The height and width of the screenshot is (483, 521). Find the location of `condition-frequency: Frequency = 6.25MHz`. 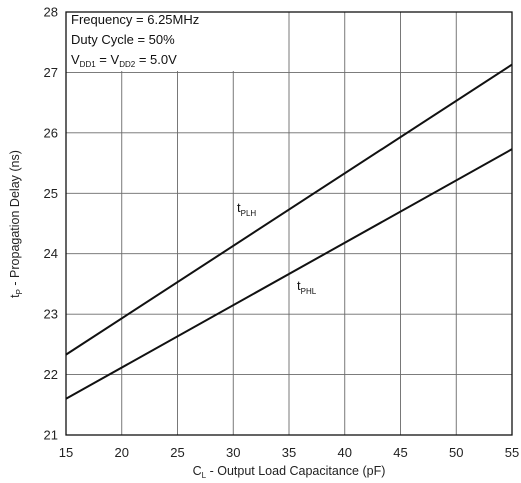

condition-frequency: Frequency = 6.25MHz is located at coordinates (135, 19).